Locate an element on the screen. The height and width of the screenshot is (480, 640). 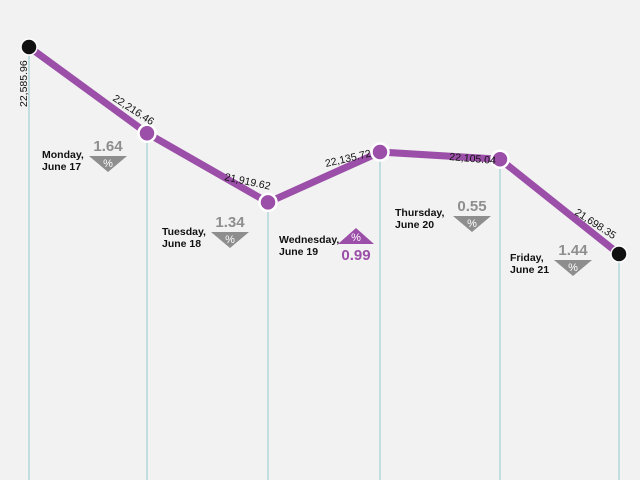
gain-arrow-icon is located at coordinates (356, 236).